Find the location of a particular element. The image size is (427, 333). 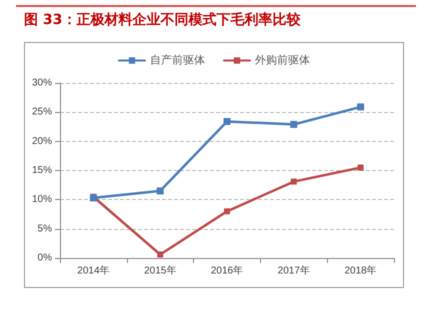

x-tick-label: 2014年 is located at coordinates (93, 270).